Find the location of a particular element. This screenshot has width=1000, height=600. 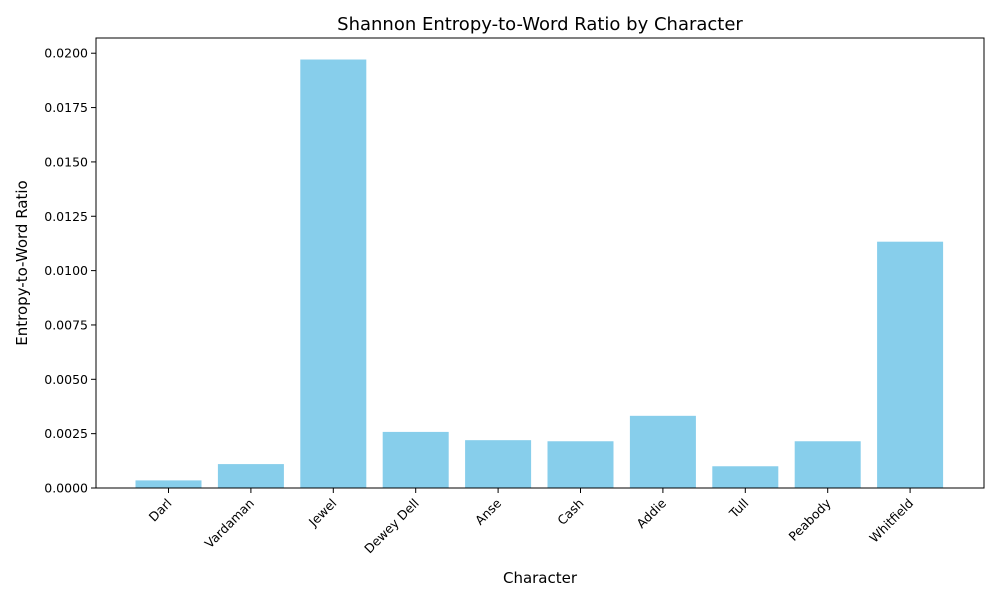

bar-tull is located at coordinates (745, 477).